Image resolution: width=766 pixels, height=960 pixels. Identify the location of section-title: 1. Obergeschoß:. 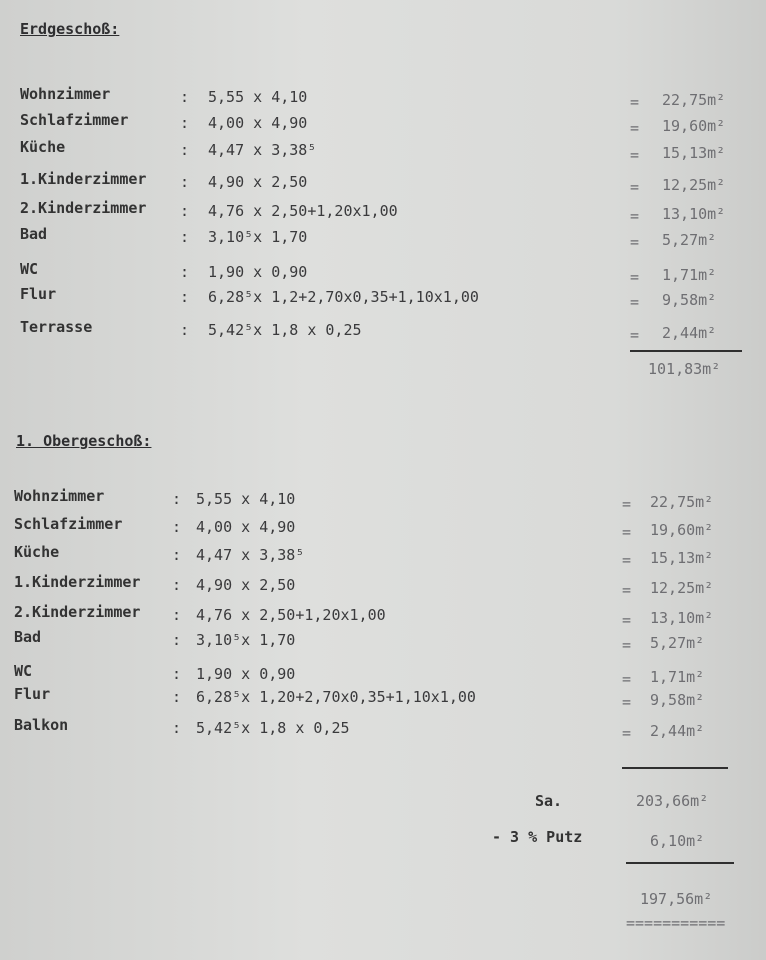
(84, 441).